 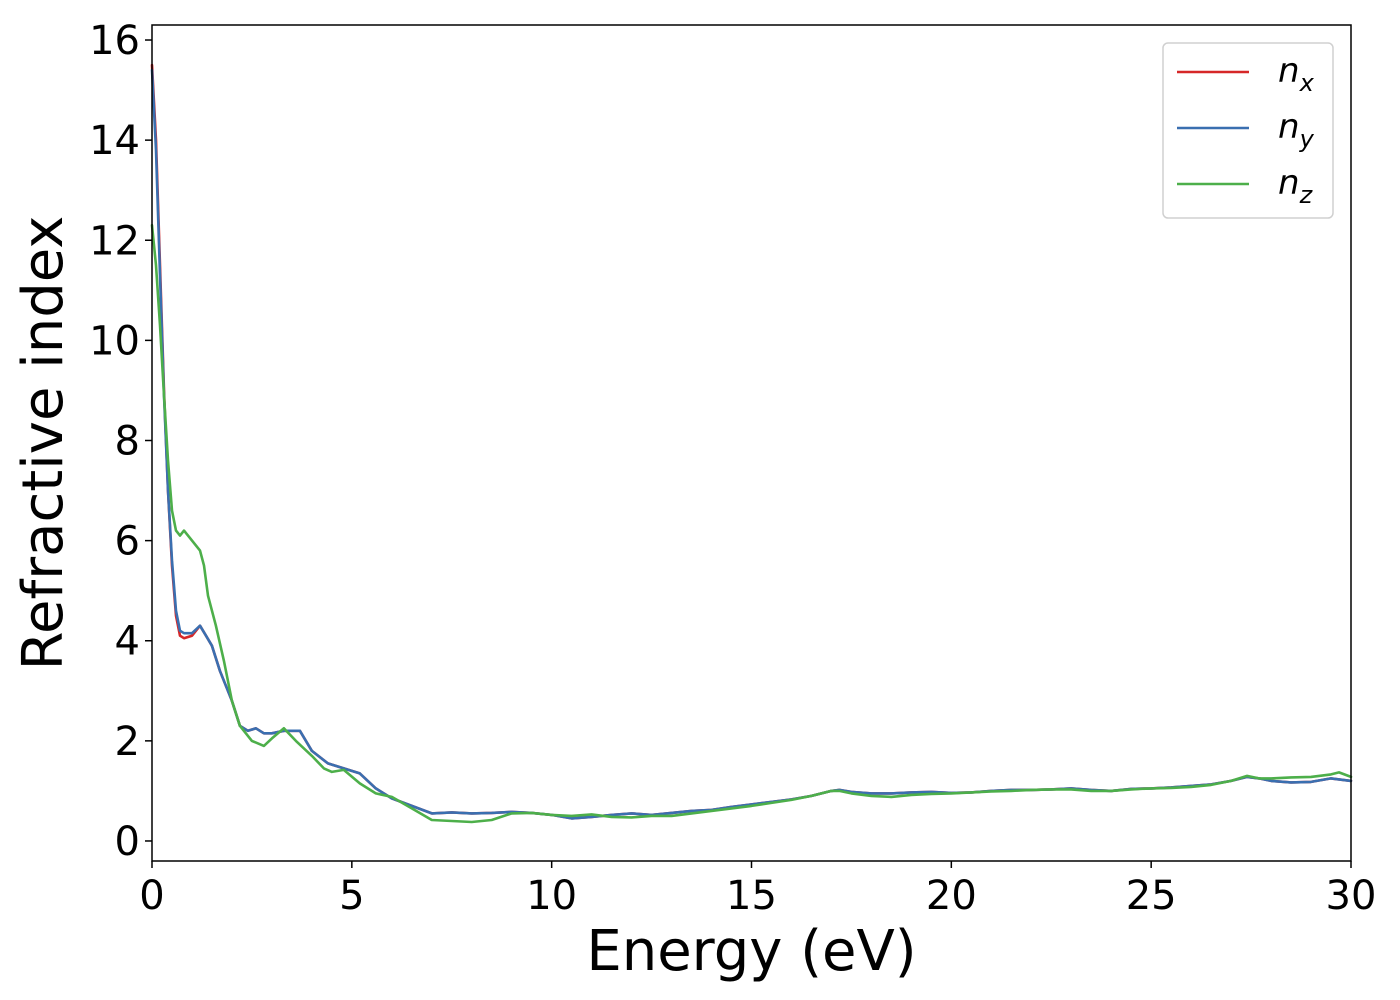 I want to click on y-tick-label: 8, so click(x=127, y=441).